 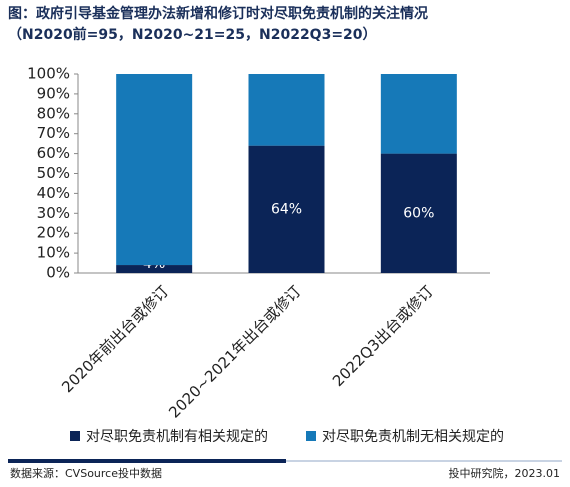 I want to click on x-tick-label: 2022Q3出台或修订, so click(x=383, y=336).